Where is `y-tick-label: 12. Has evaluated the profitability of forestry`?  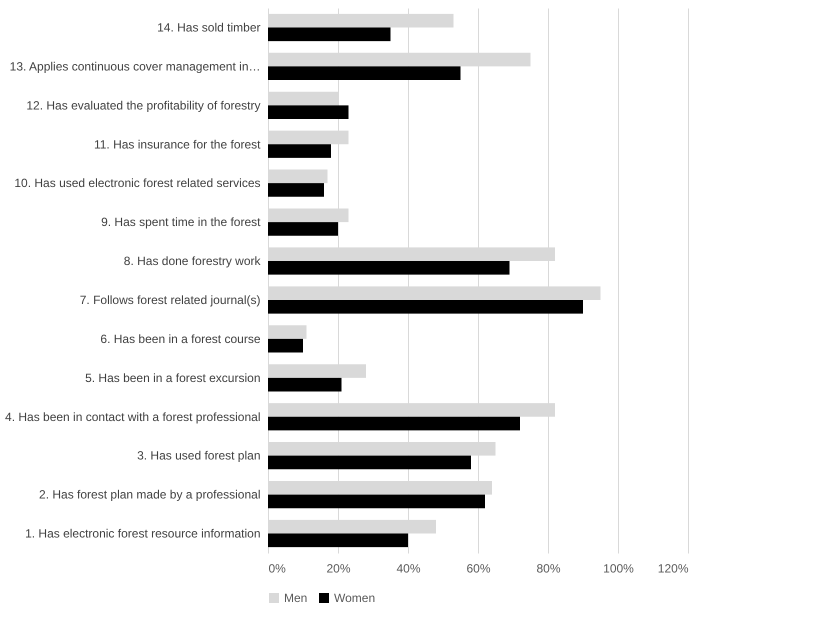
y-tick-label: 12. Has evaluated the profitability of forestry is located at coordinates (143, 105).